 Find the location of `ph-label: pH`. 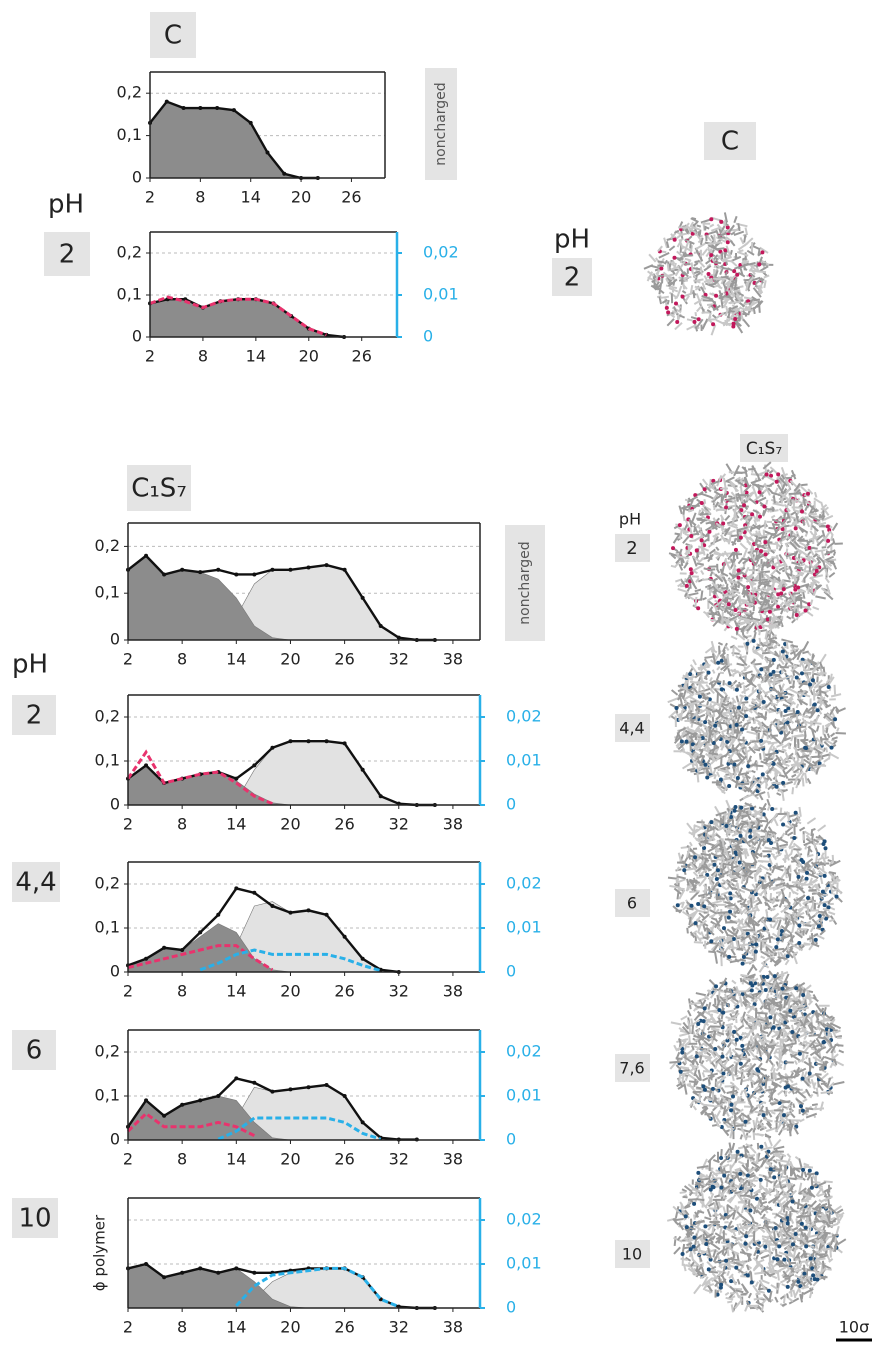

ph-label: pH is located at coordinates (572, 240).